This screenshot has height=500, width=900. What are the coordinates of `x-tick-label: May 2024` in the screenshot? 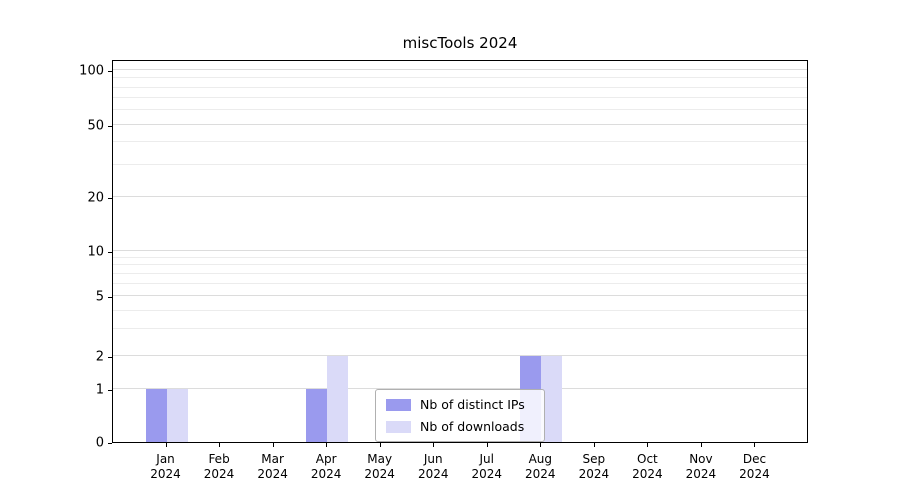 It's located at (379, 466).